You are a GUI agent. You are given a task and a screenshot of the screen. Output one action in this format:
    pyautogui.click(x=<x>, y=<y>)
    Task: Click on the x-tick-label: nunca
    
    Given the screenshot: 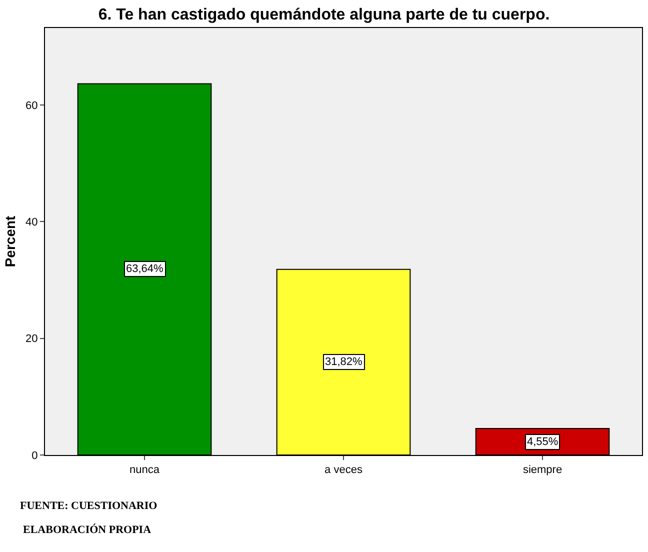 What is the action you would take?
    pyautogui.click(x=145, y=470)
    